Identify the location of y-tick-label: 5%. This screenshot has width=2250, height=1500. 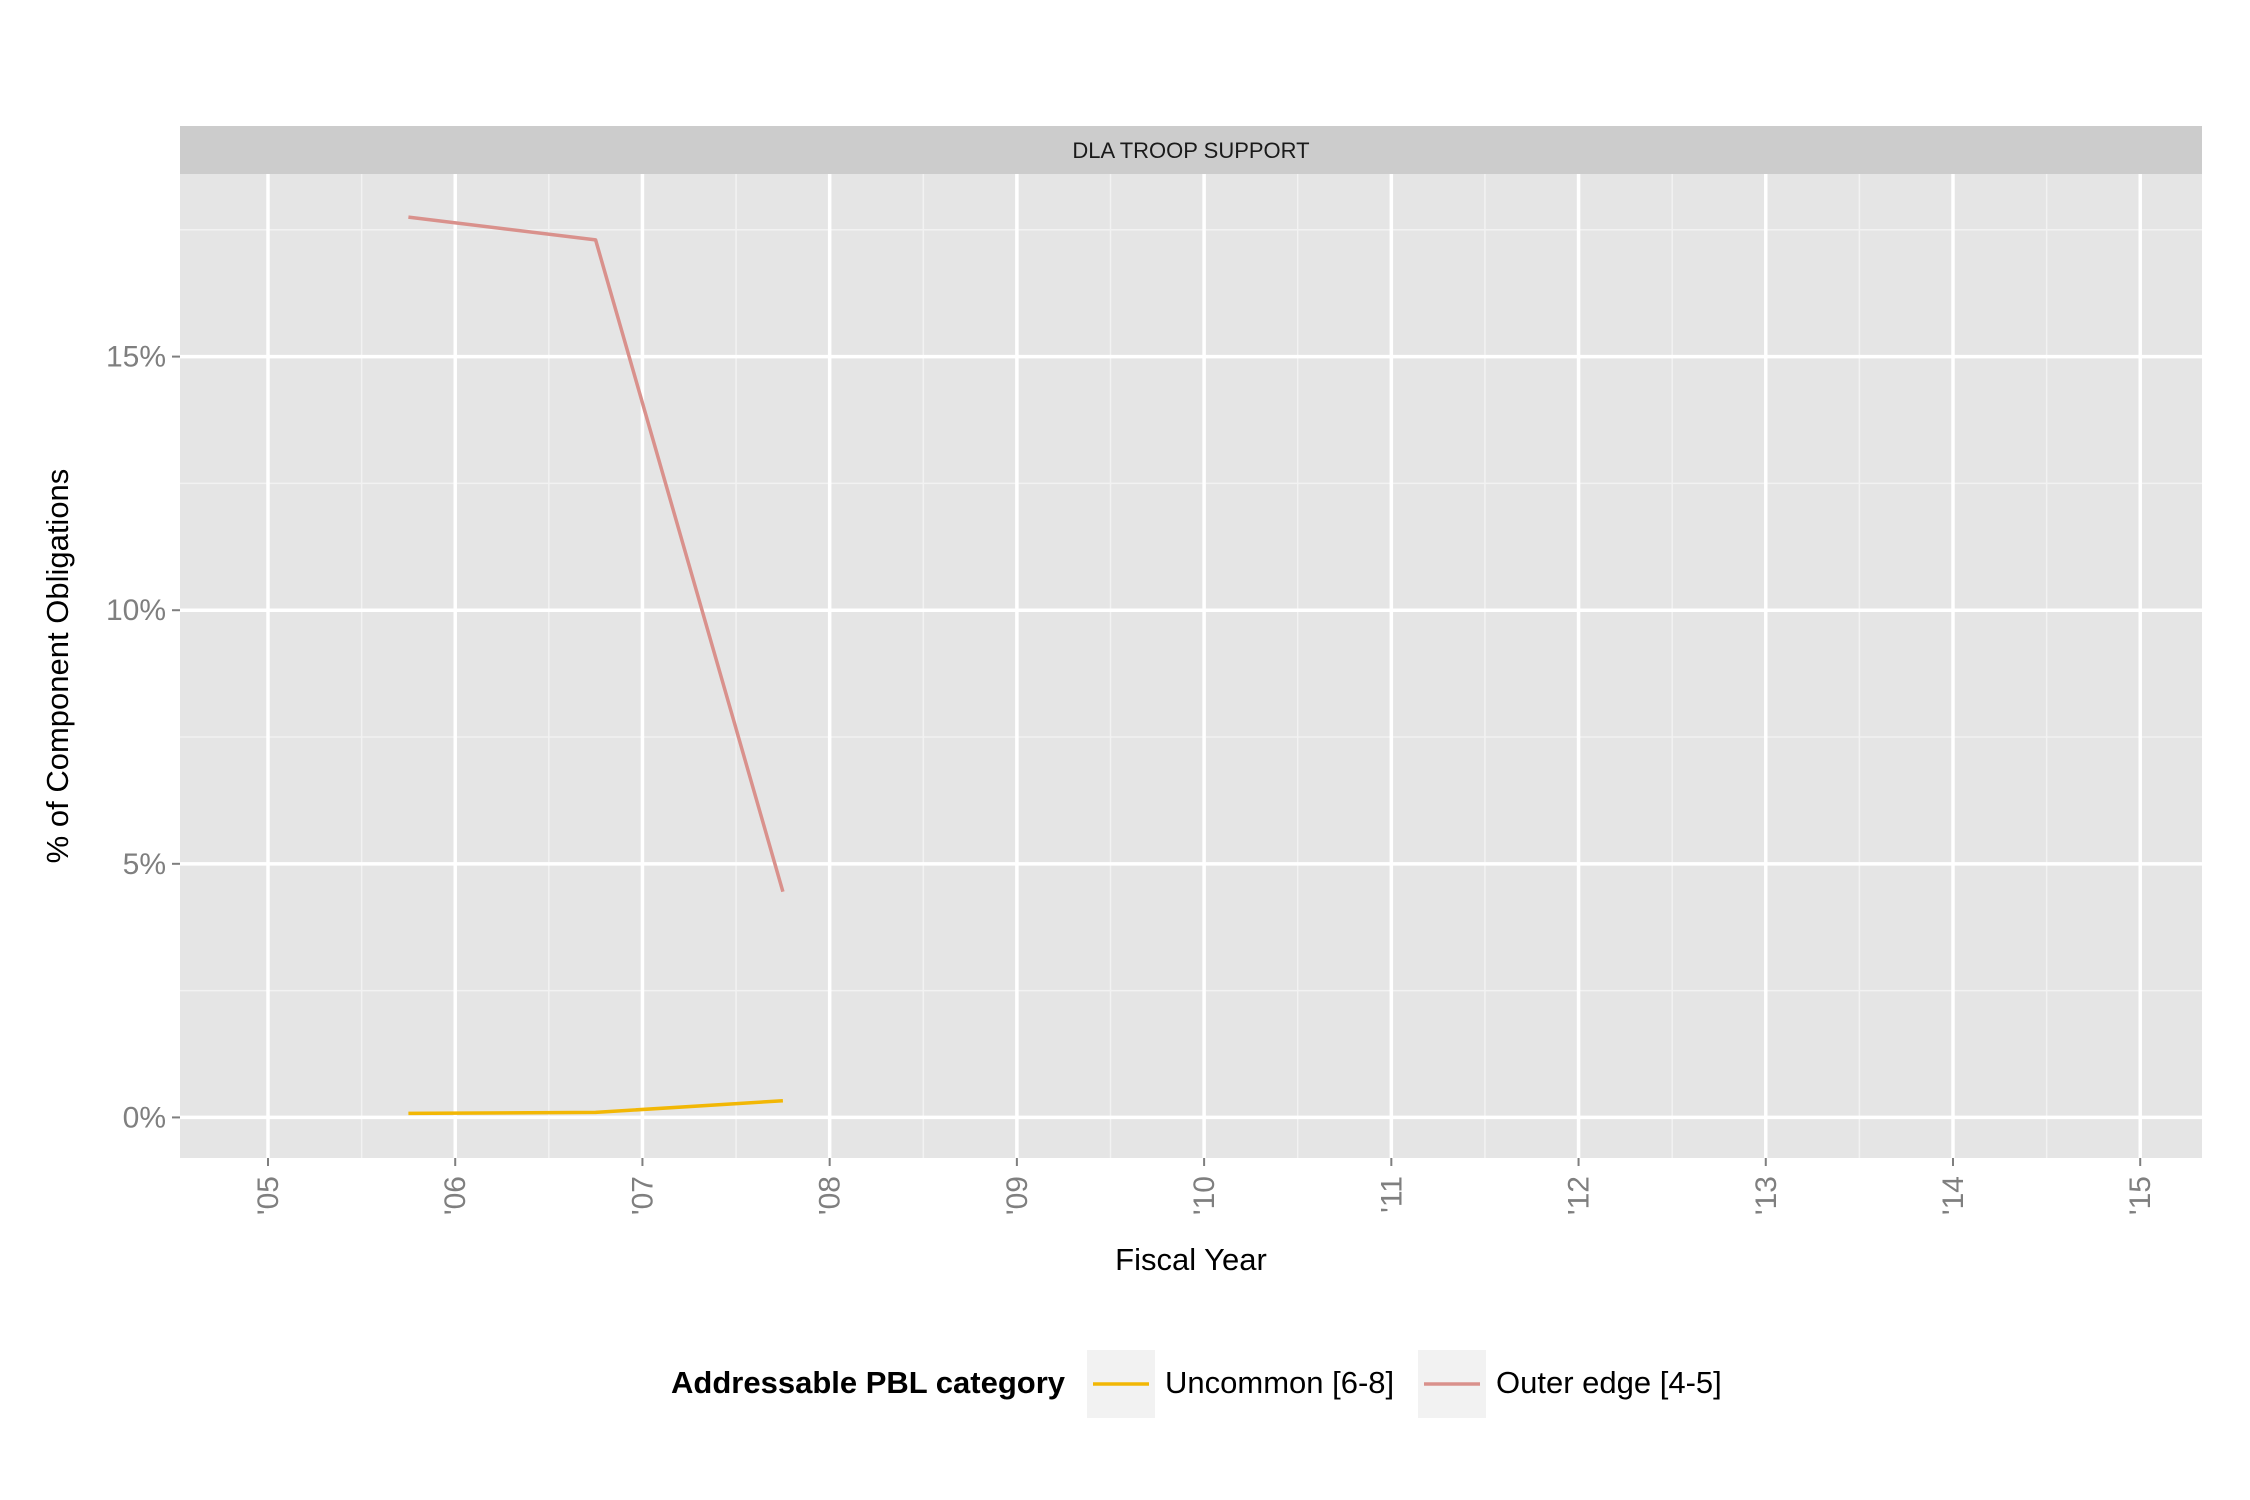
(144, 864).